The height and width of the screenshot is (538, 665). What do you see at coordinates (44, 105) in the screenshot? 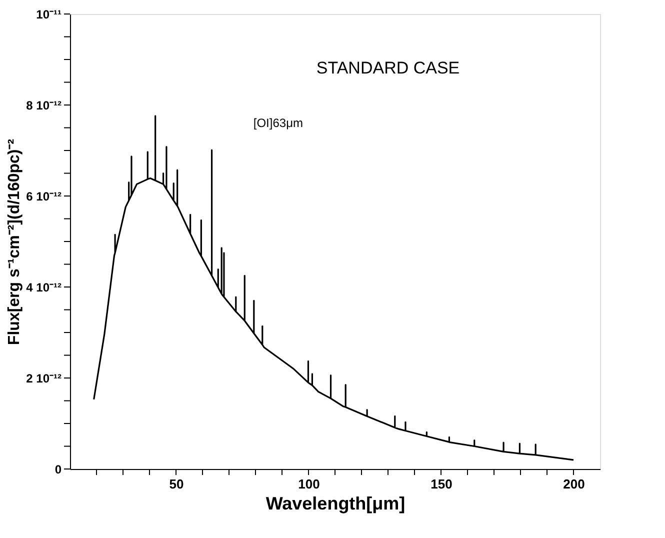
I see `y-tick-label: 8 10⁻¹²` at bounding box center [44, 105].